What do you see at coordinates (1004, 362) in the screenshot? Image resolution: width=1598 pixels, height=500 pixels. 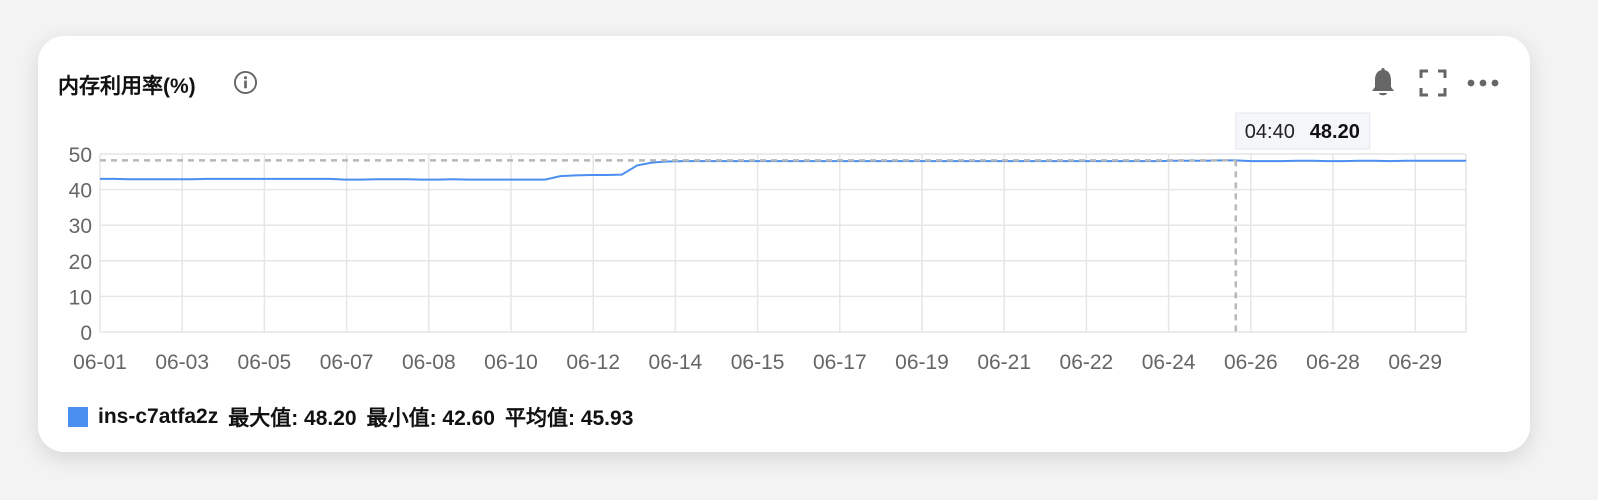 I see `x-tick-label: 06-21` at bounding box center [1004, 362].